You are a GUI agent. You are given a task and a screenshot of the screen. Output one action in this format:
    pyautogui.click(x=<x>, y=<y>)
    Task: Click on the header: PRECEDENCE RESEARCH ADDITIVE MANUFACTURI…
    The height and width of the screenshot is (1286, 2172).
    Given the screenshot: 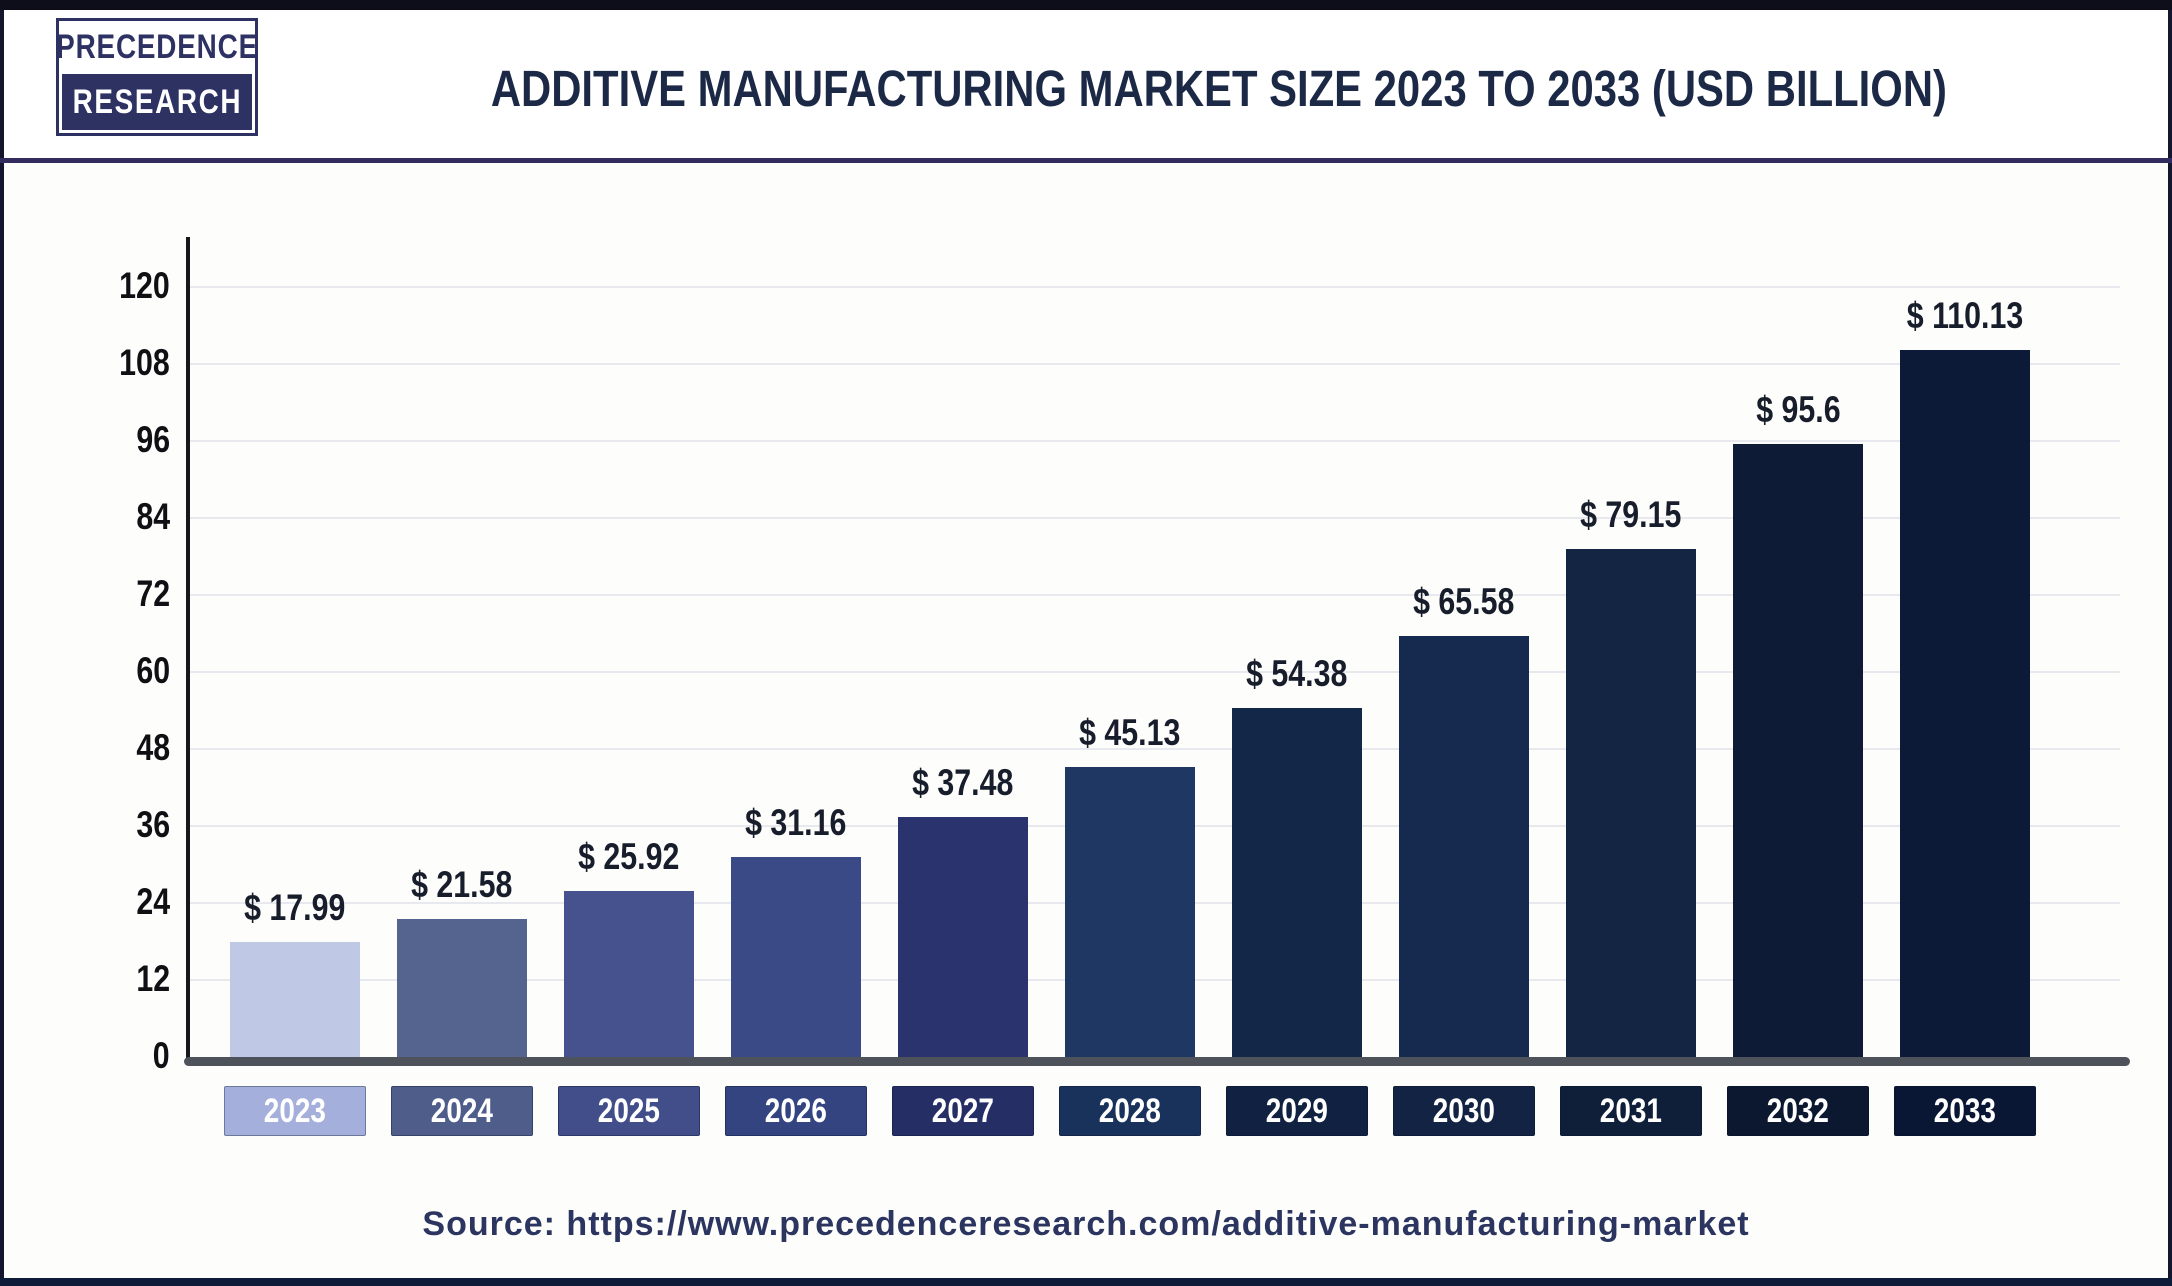 What is the action you would take?
    pyautogui.click(x=1086, y=84)
    